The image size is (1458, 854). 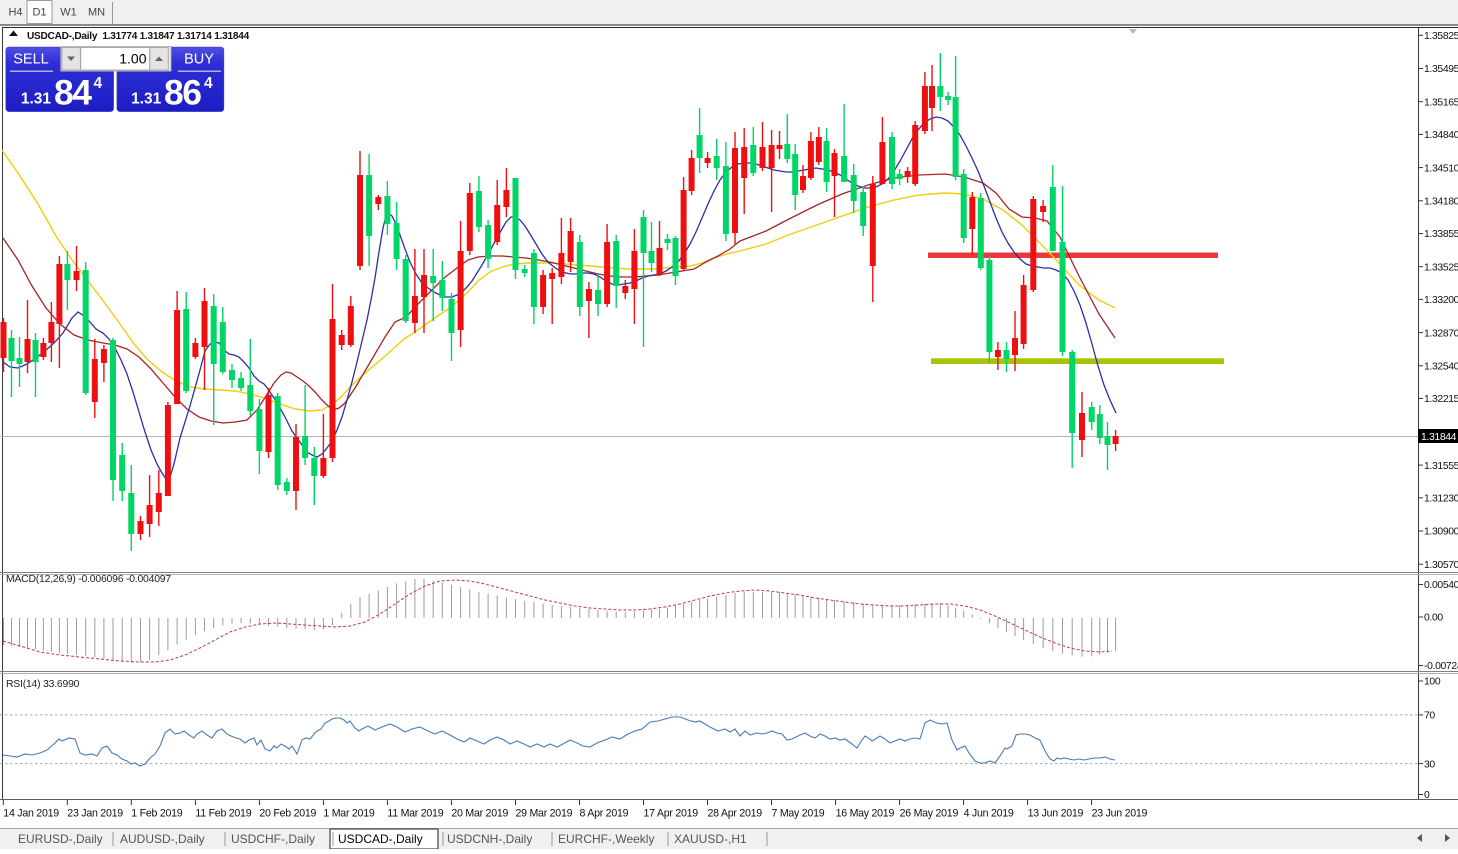 I want to click on svg-text: 7 May 2019, so click(x=798, y=814).